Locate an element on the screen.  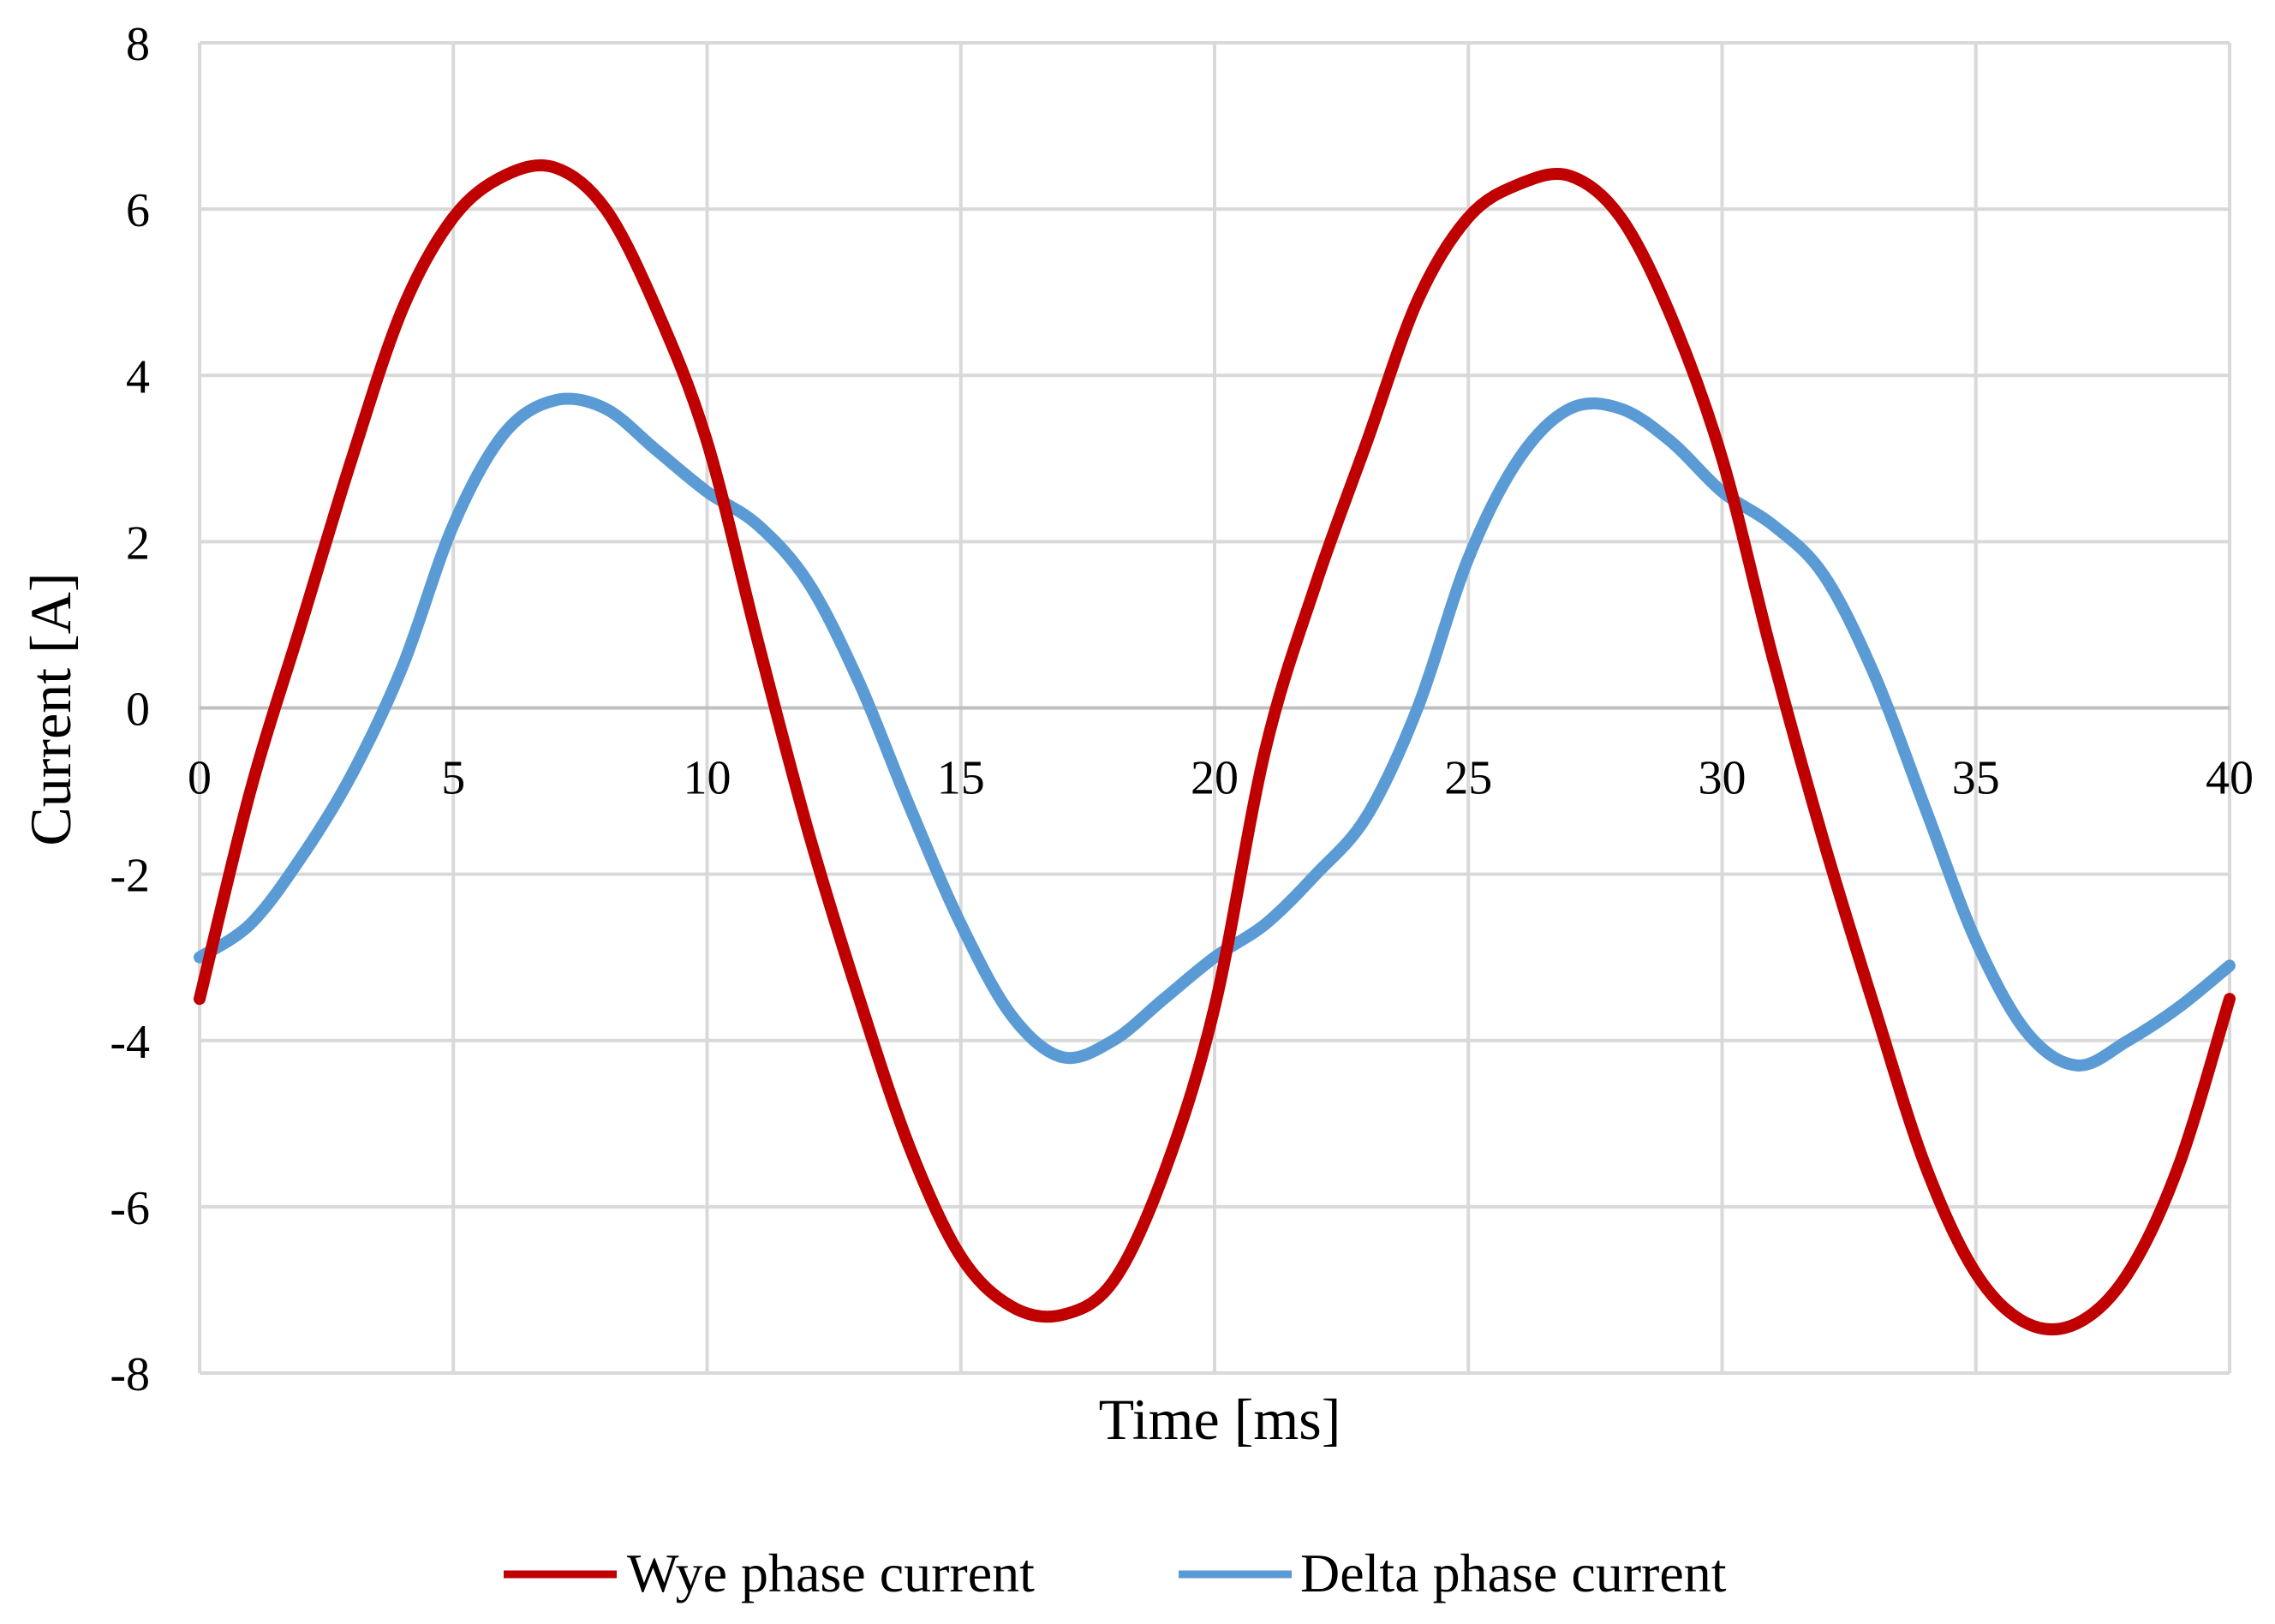
y-tick-label: 2 is located at coordinates (138, 543).